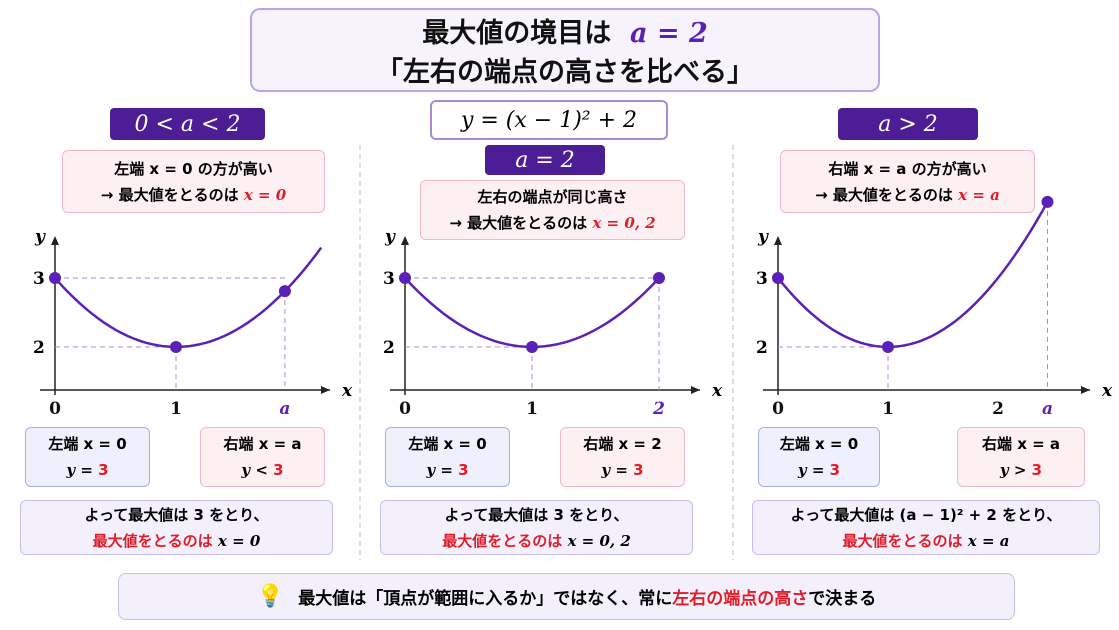 The height and width of the screenshot is (630, 1119). I want to click on note-text: 右端 x = a の方が高い, so click(907, 168).